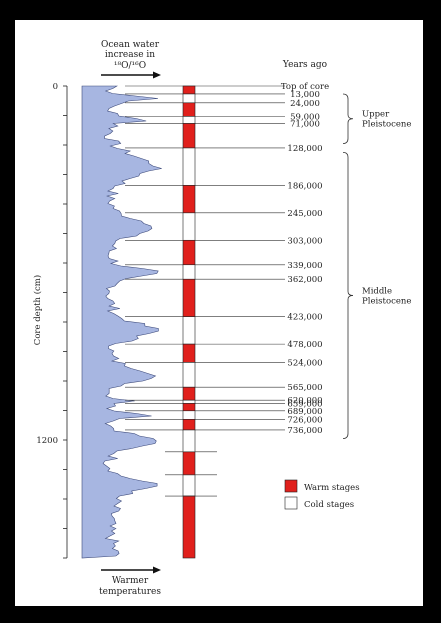 This screenshot has width=441, height=623. What do you see at coordinates (304, 420) in the screenshot?
I see `age-label: 726,000` at bounding box center [304, 420].